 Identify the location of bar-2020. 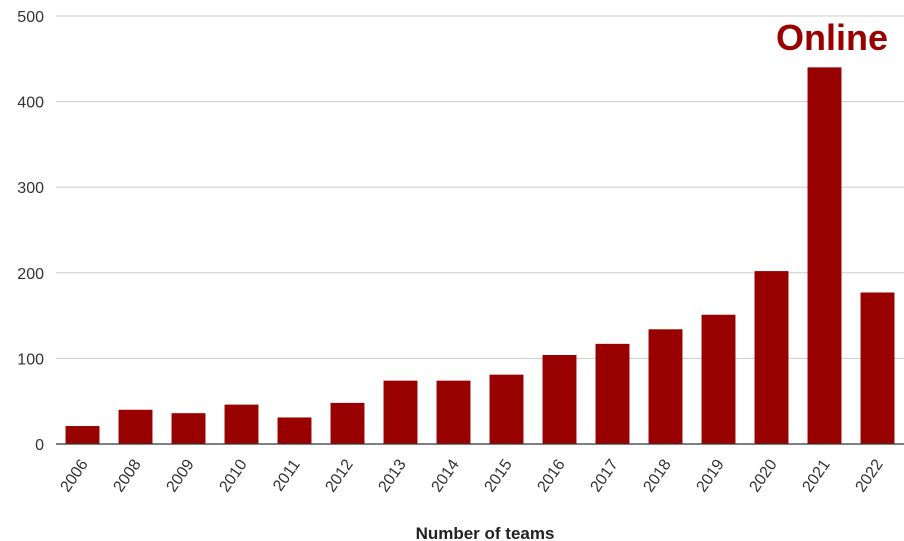
(771, 357).